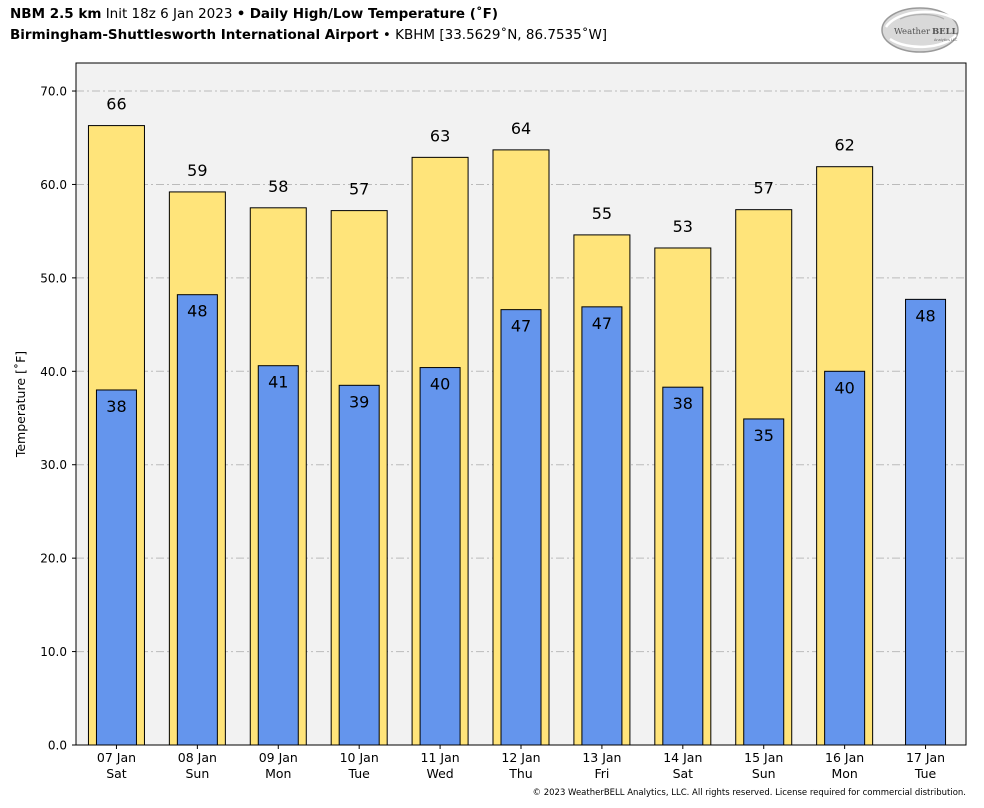 This screenshot has height=808, width=984. Describe the element at coordinates (683, 226) in the screenshot. I see `high-value-label: 53` at that location.